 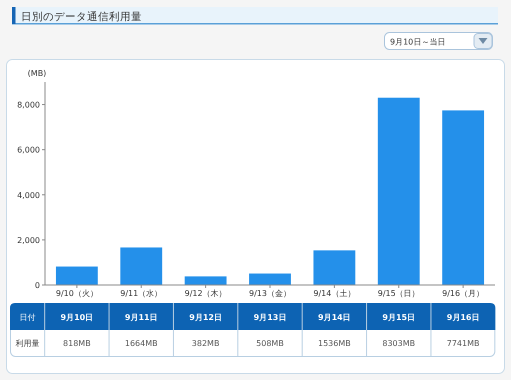 I want to click on y-tick-label: 6,000, so click(x=28, y=150).